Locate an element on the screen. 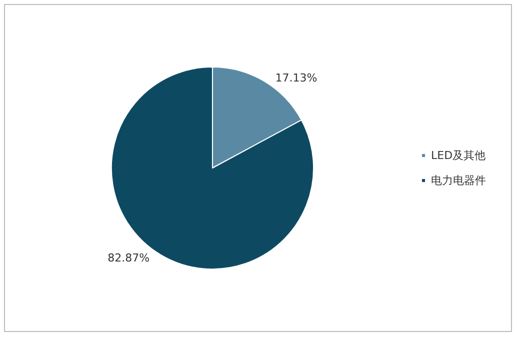 The width and height of the screenshot is (518, 340). legend-label: LED及其他 is located at coordinates (458, 155).